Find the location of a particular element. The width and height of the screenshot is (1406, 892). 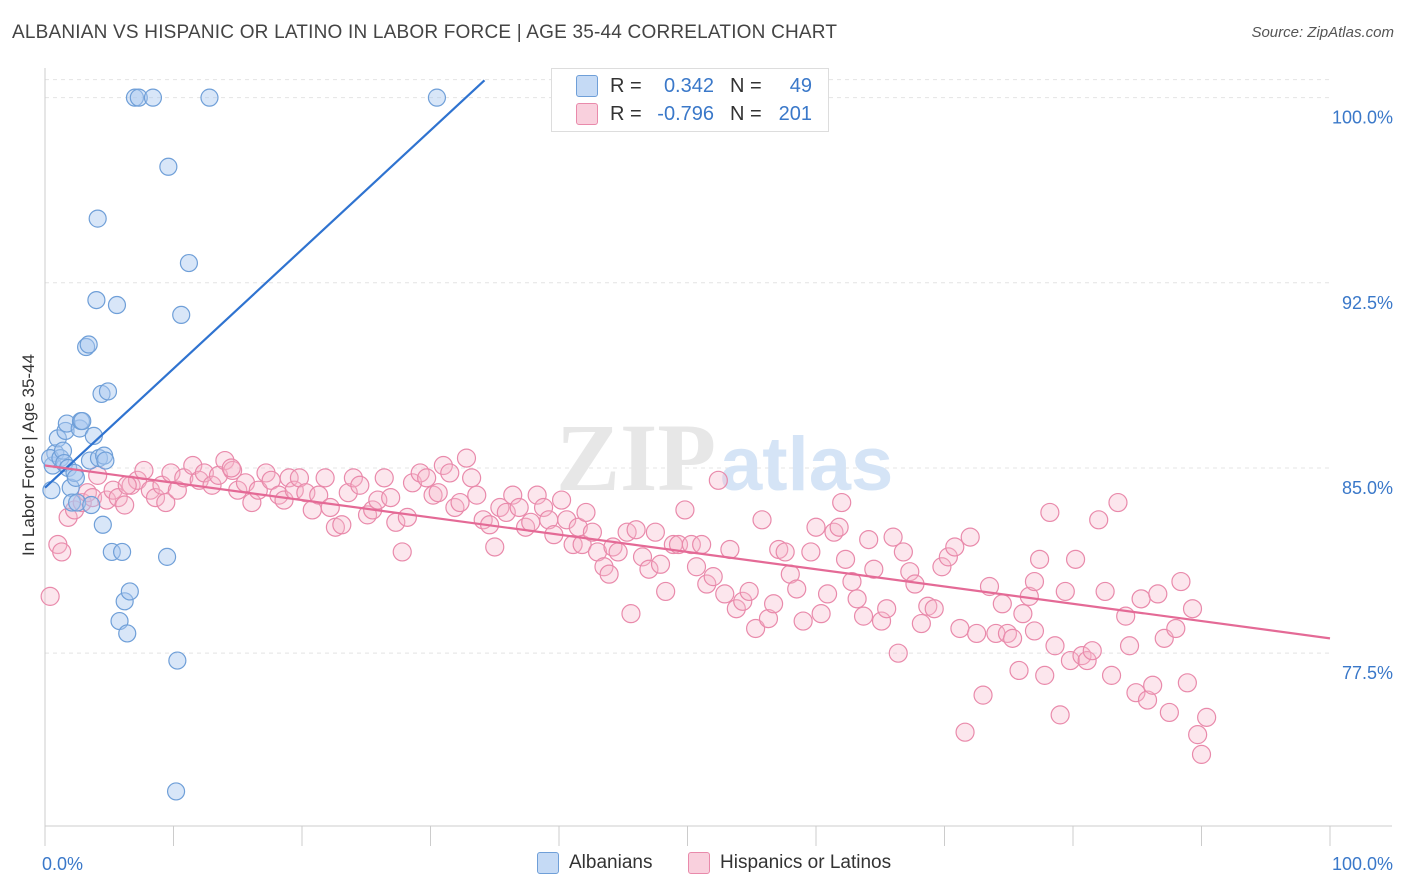

albanians-trend-line is located at coordinates (265, 284).